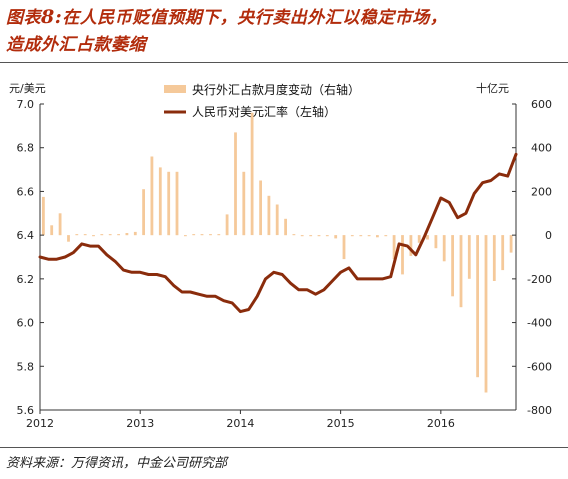 This screenshot has width=568, height=479. I want to click on left-axis-tick-label: 5.6, so click(26, 410).